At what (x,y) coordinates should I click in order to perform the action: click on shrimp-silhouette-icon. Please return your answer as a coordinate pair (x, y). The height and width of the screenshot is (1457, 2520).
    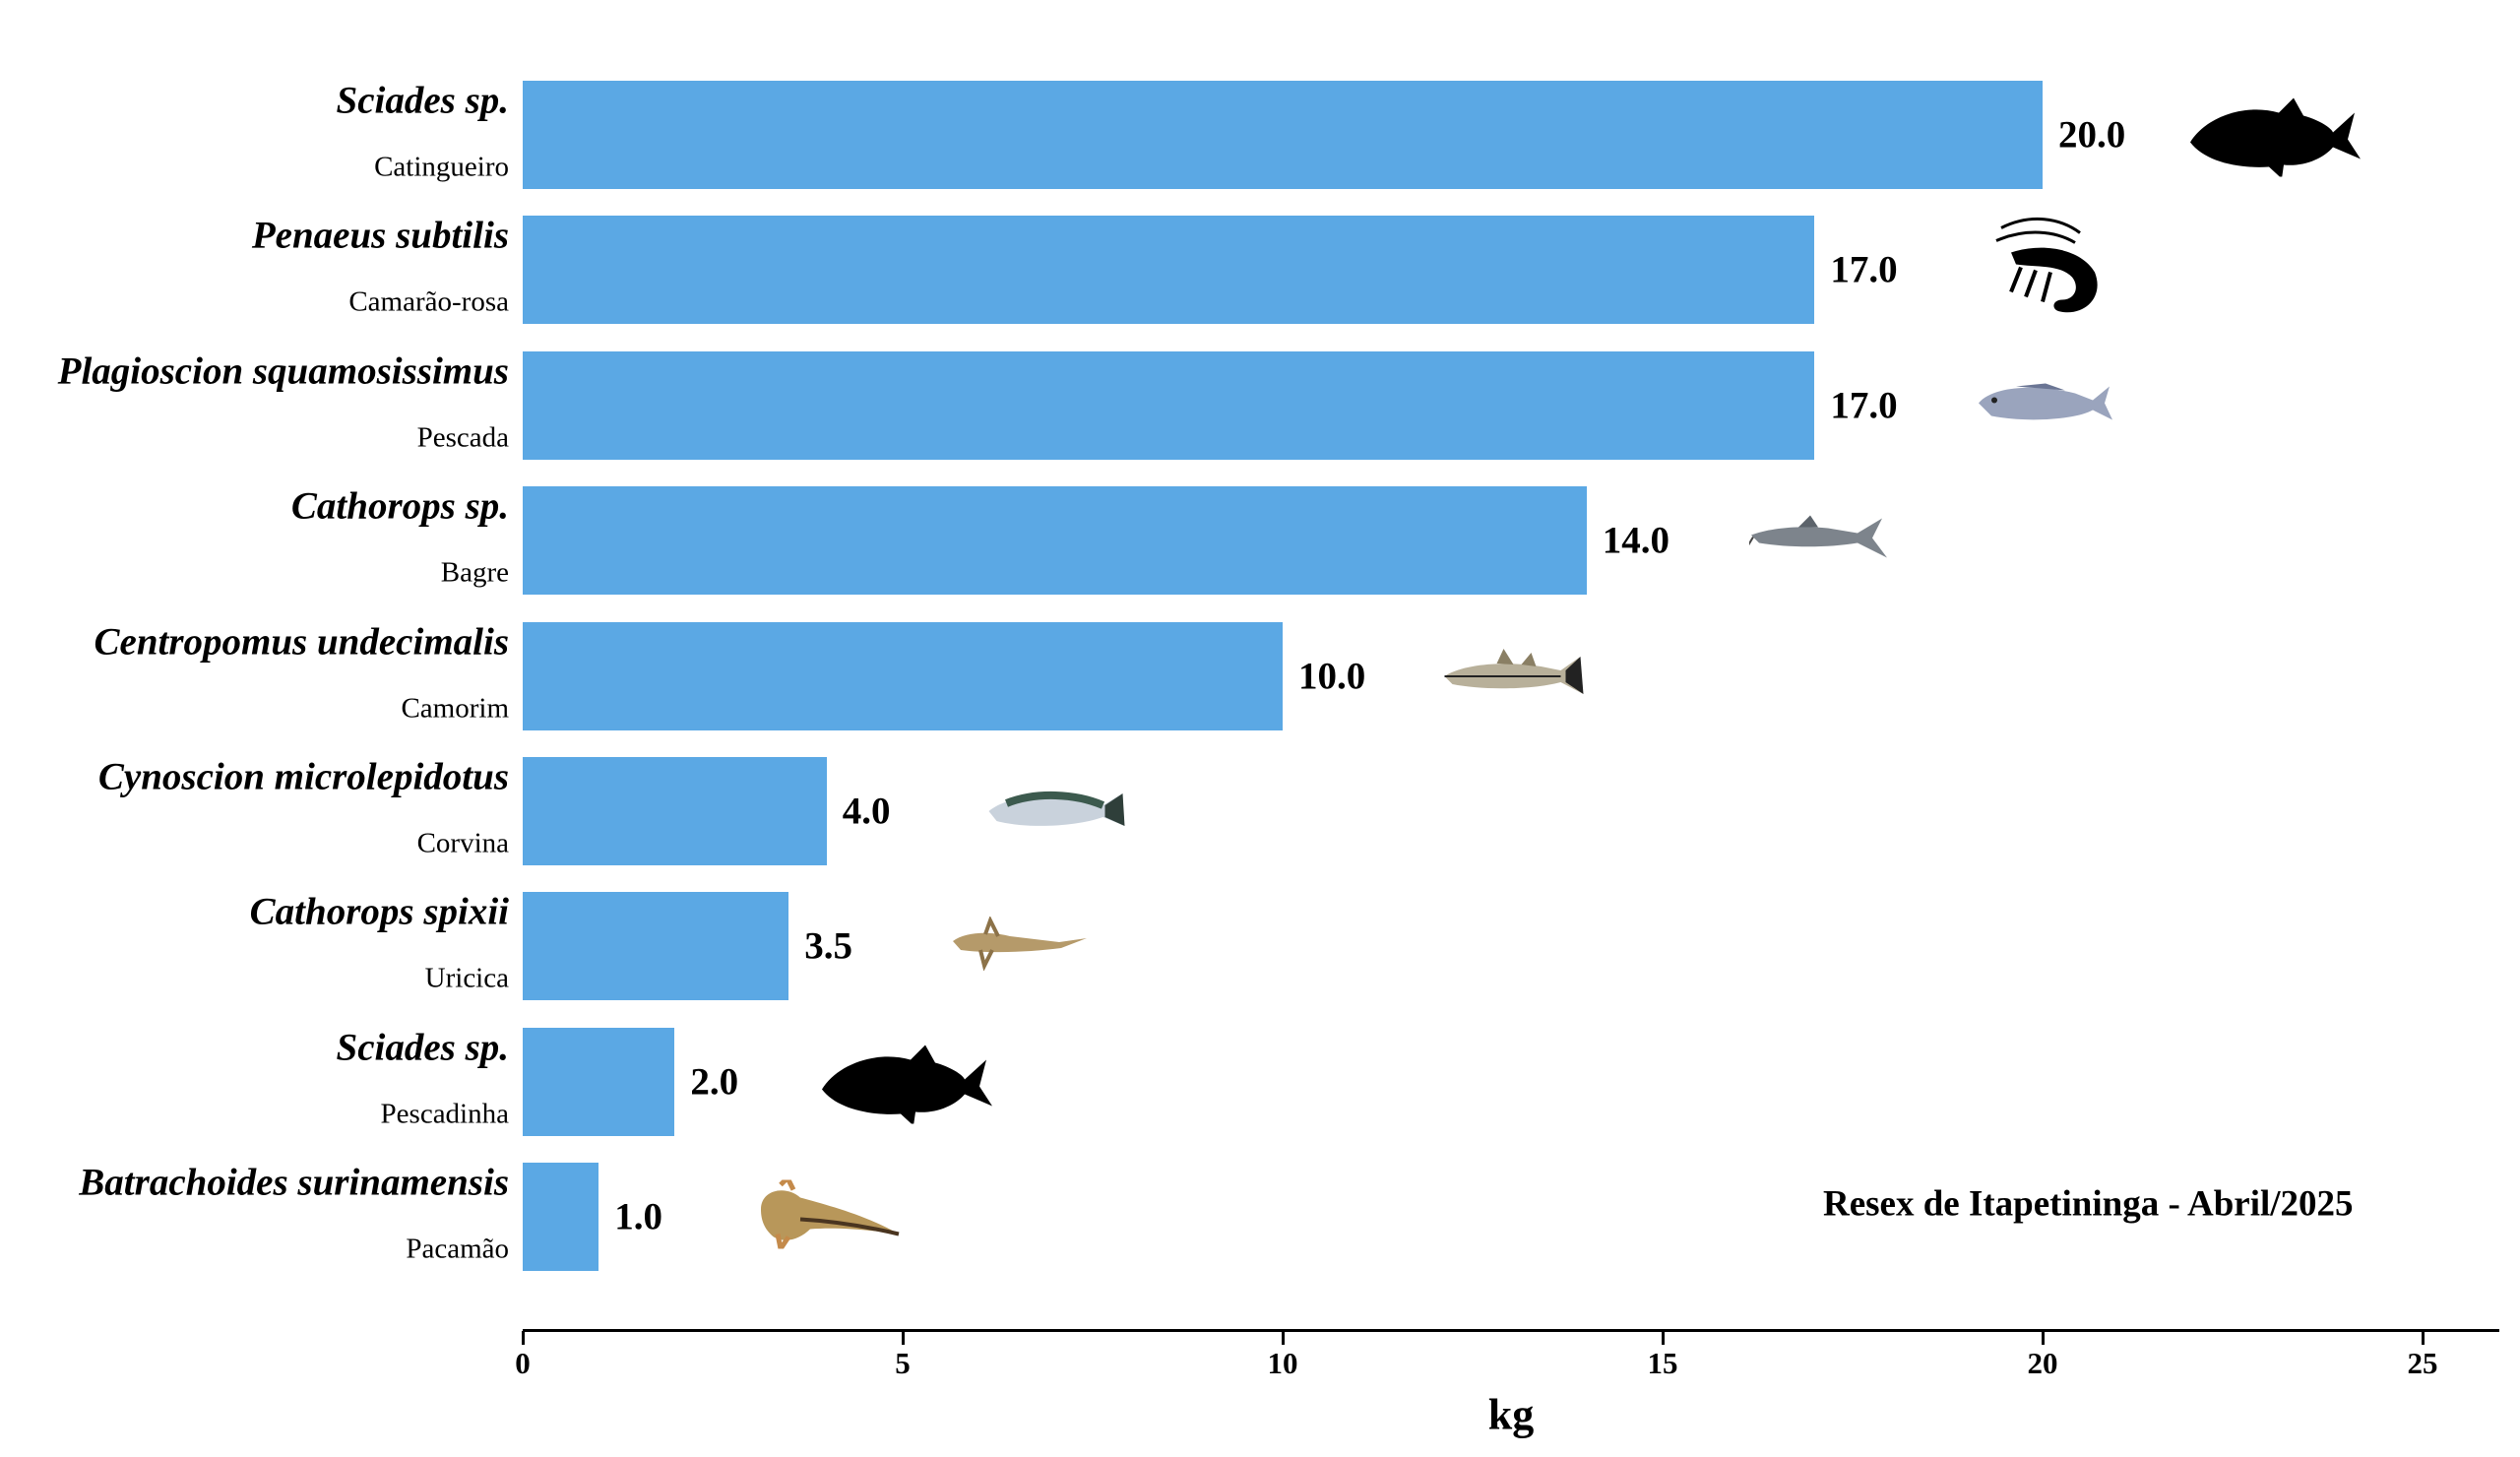
    Looking at the image, I should click on (2046, 270).